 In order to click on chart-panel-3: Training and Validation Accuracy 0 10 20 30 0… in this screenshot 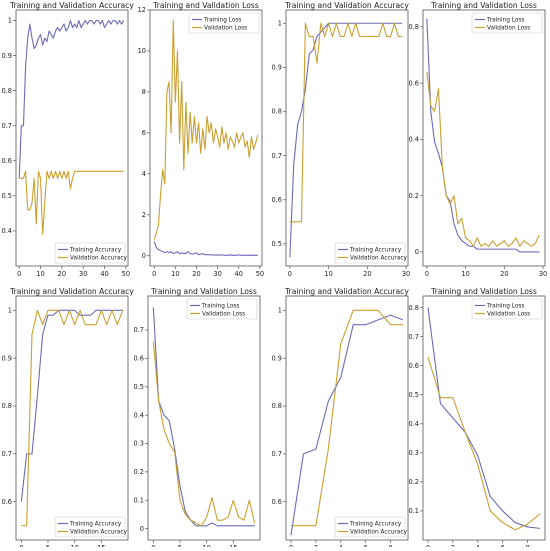, I will do `click(341, 139)`.